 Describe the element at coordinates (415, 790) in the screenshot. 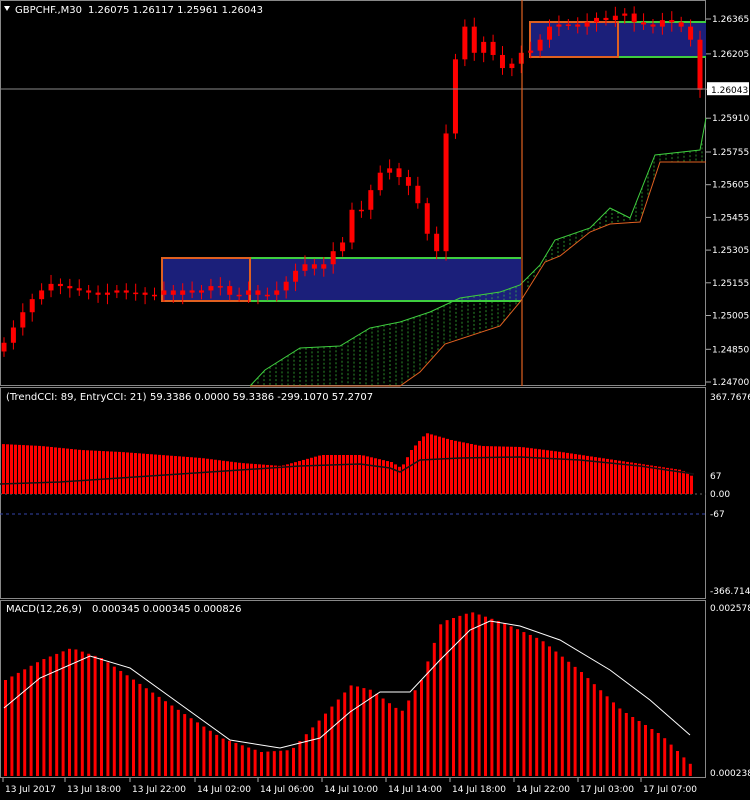

I see `time-tick-label: 14 Jul 14:00` at that location.